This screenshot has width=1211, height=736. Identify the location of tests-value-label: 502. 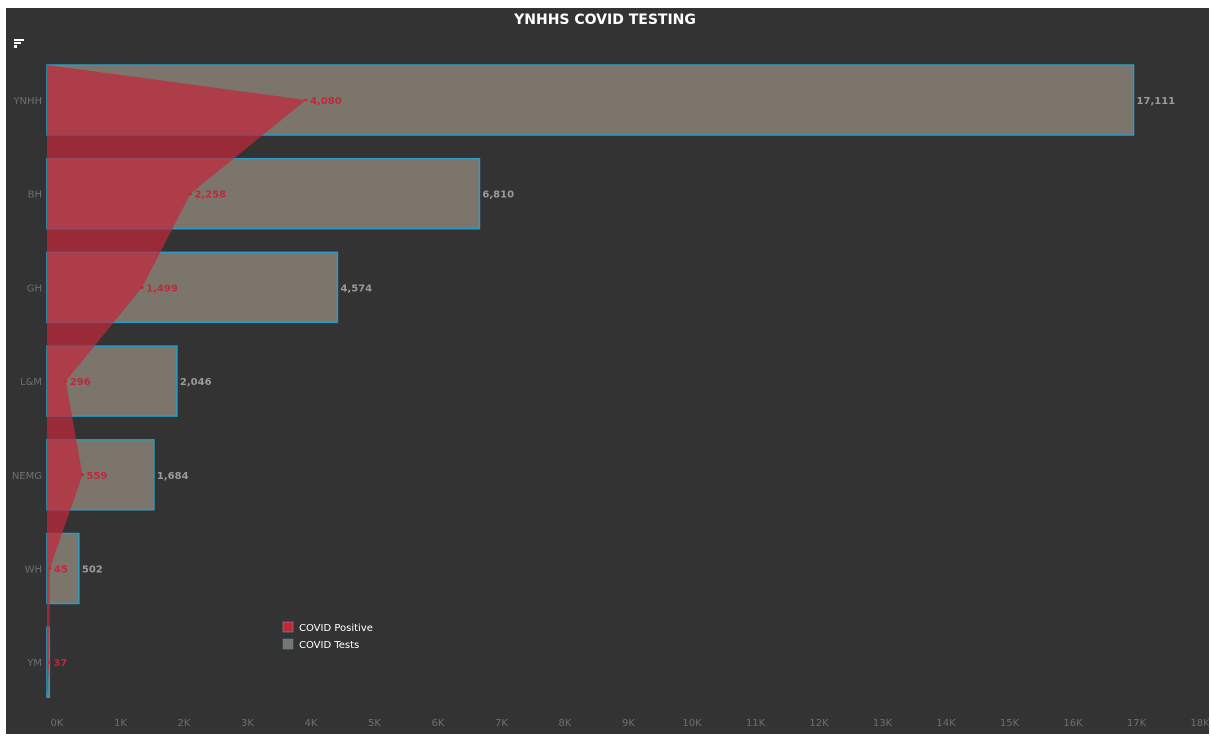
(92, 570).